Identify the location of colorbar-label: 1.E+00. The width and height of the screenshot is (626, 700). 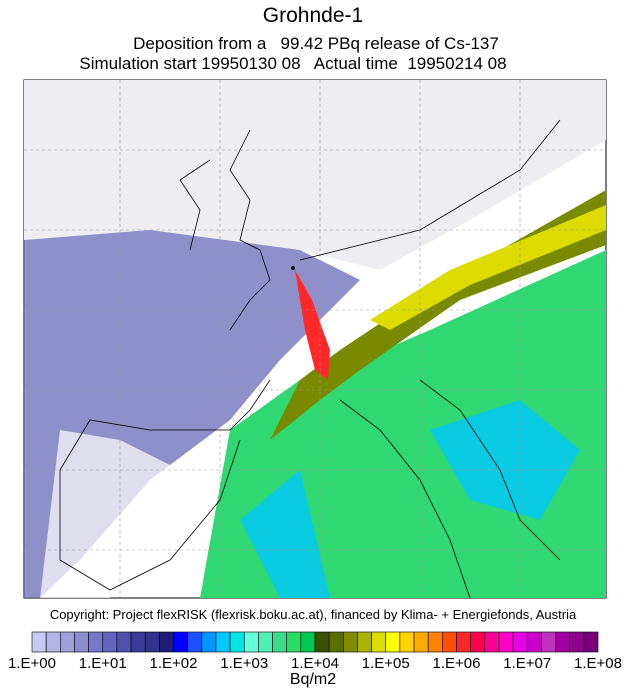
(32, 663).